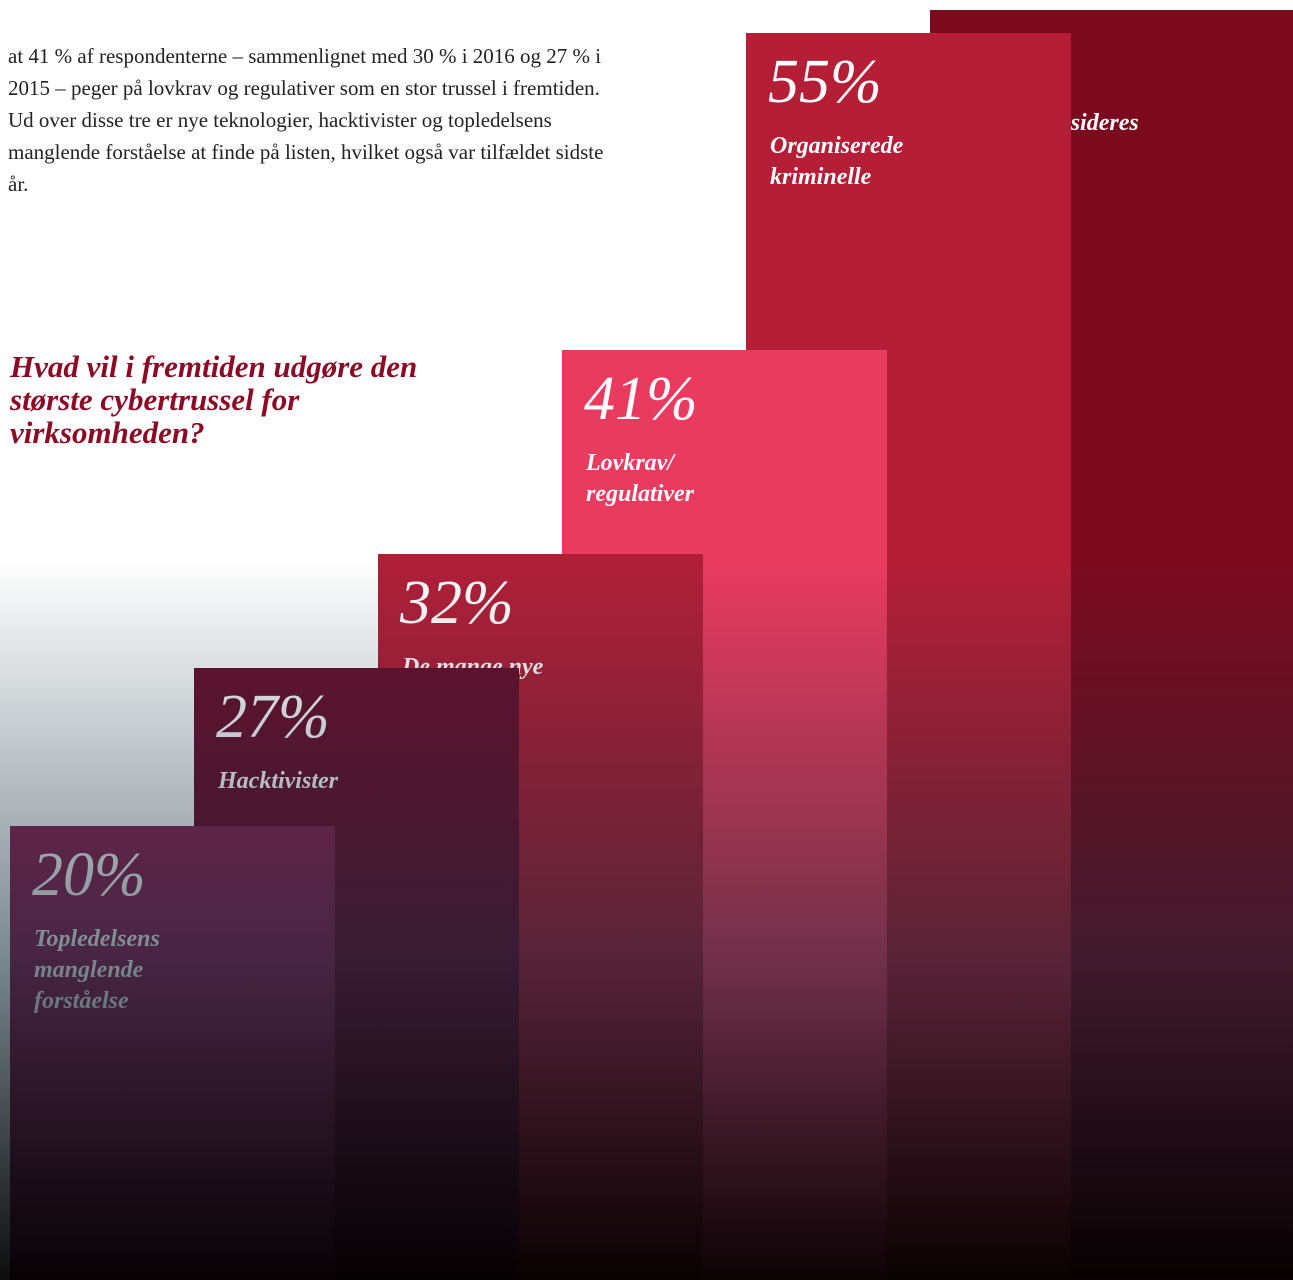  What do you see at coordinates (457, 603) in the screenshot?
I see `value-label: 32%` at bounding box center [457, 603].